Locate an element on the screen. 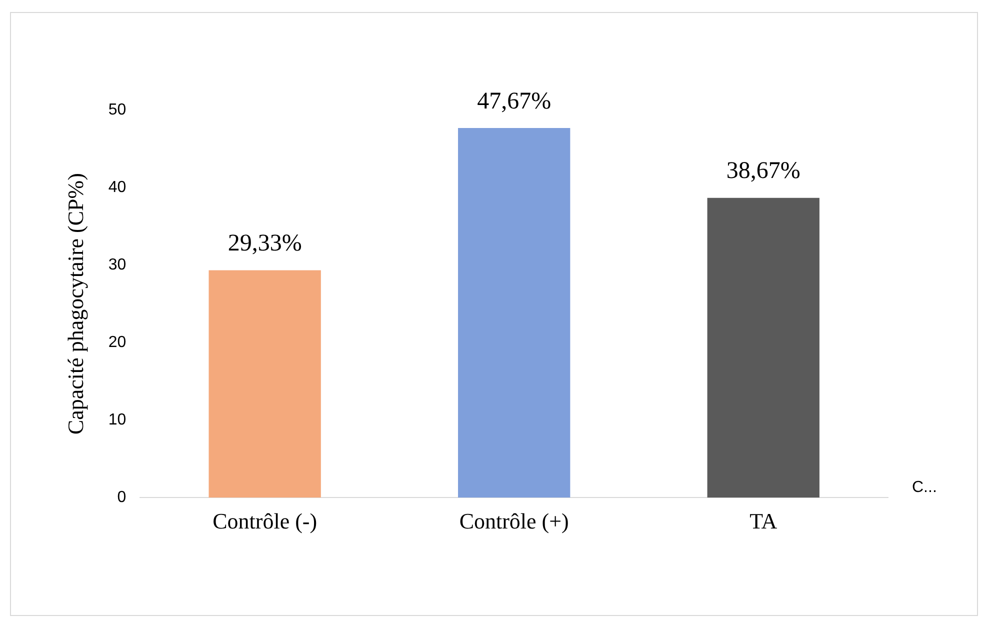  x-tick-label: Contrôle (+) is located at coordinates (514, 521).